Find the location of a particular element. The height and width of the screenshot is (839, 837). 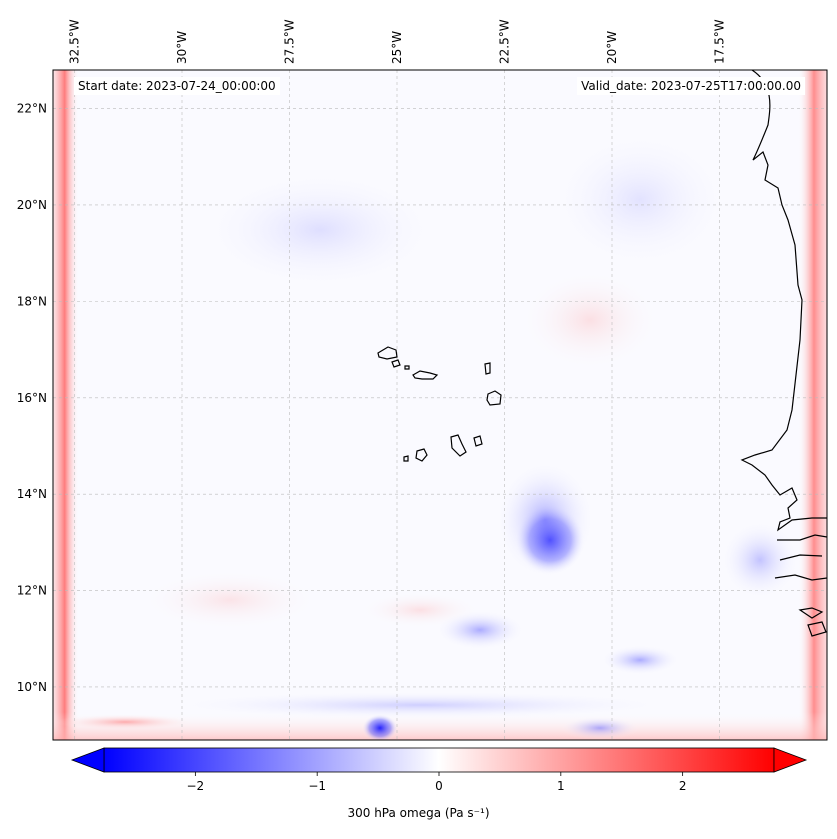

lat-tick-label: 14°N is located at coordinates (32, 494).